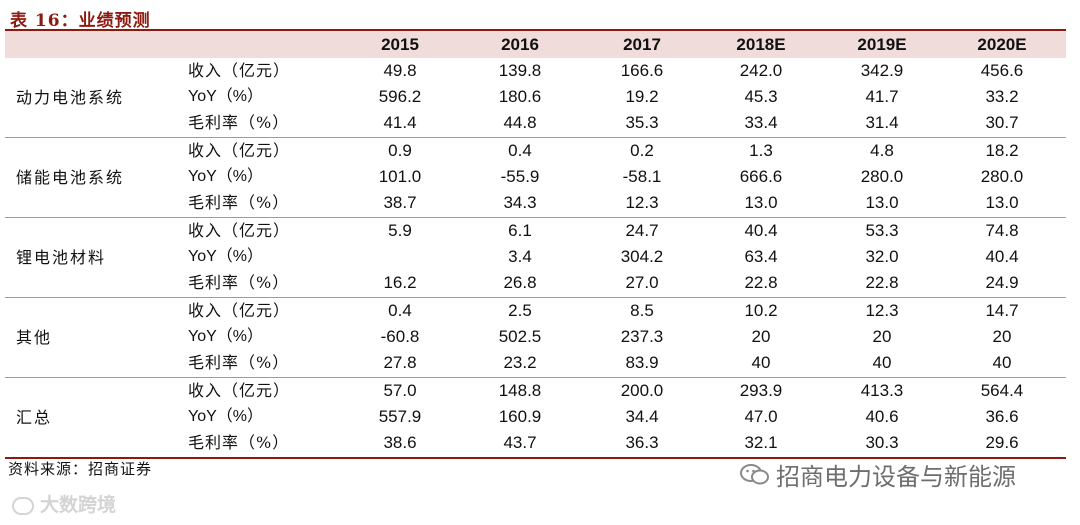 Image resolution: width=1080 pixels, height=525 pixels. Describe the element at coordinates (761, 150) in the screenshot. I see `table-cell: 1.3` at that location.